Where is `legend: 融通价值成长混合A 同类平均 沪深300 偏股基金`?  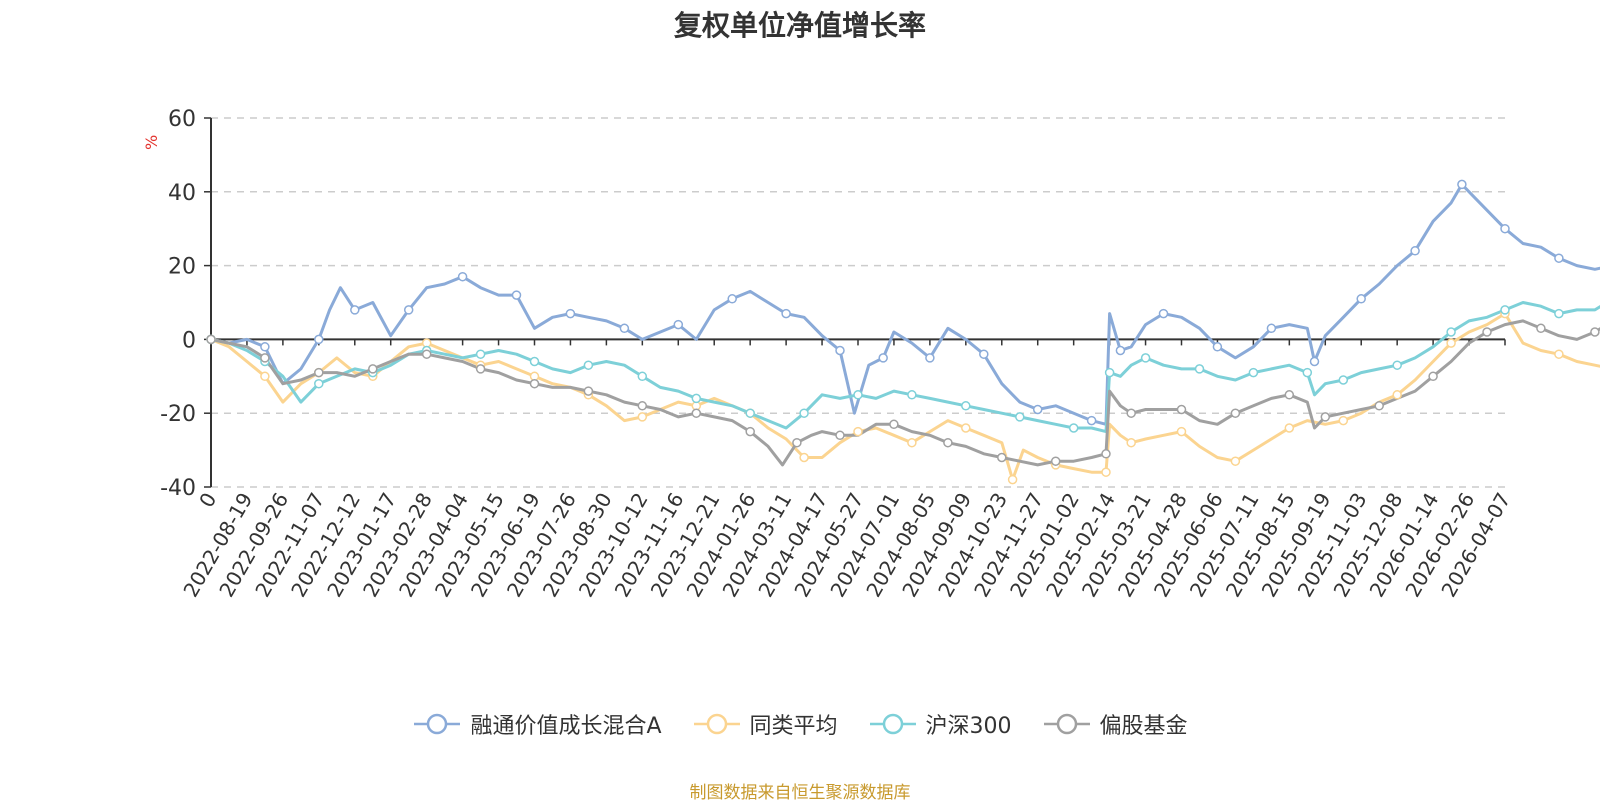 legend: 融通价值成长混合A 同类平均 沪深300 偏股基金 is located at coordinates (800, 724).